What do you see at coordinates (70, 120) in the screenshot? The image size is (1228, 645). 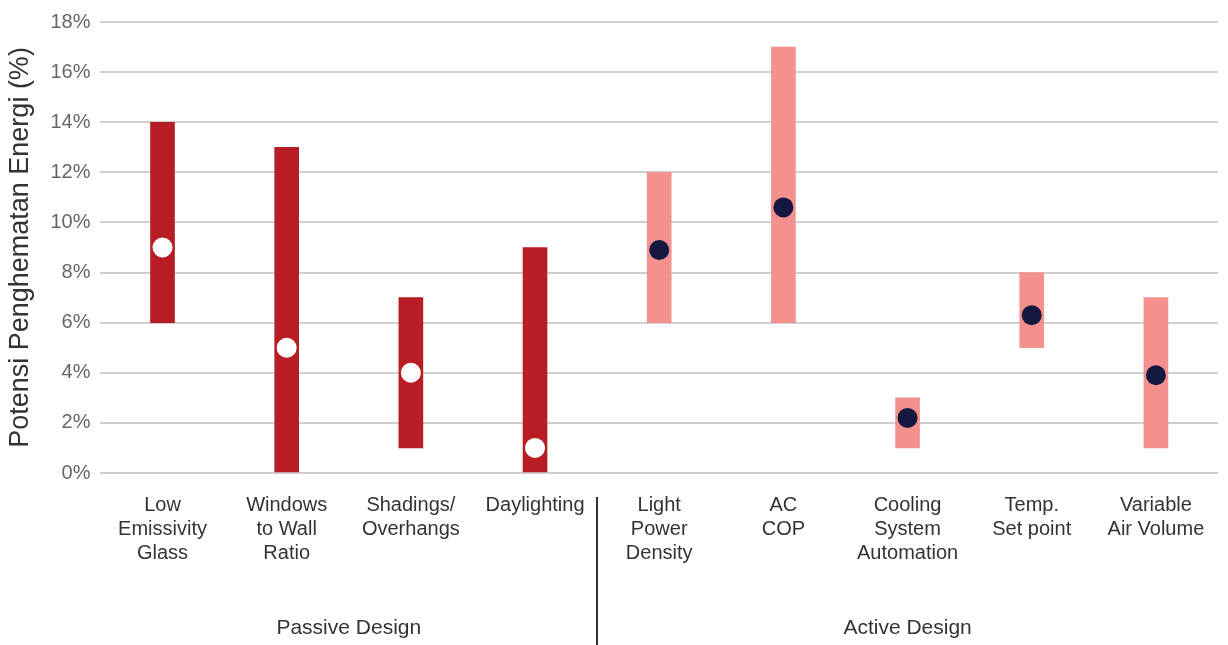 I see `y-tick-label: 14%` at bounding box center [70, 120].